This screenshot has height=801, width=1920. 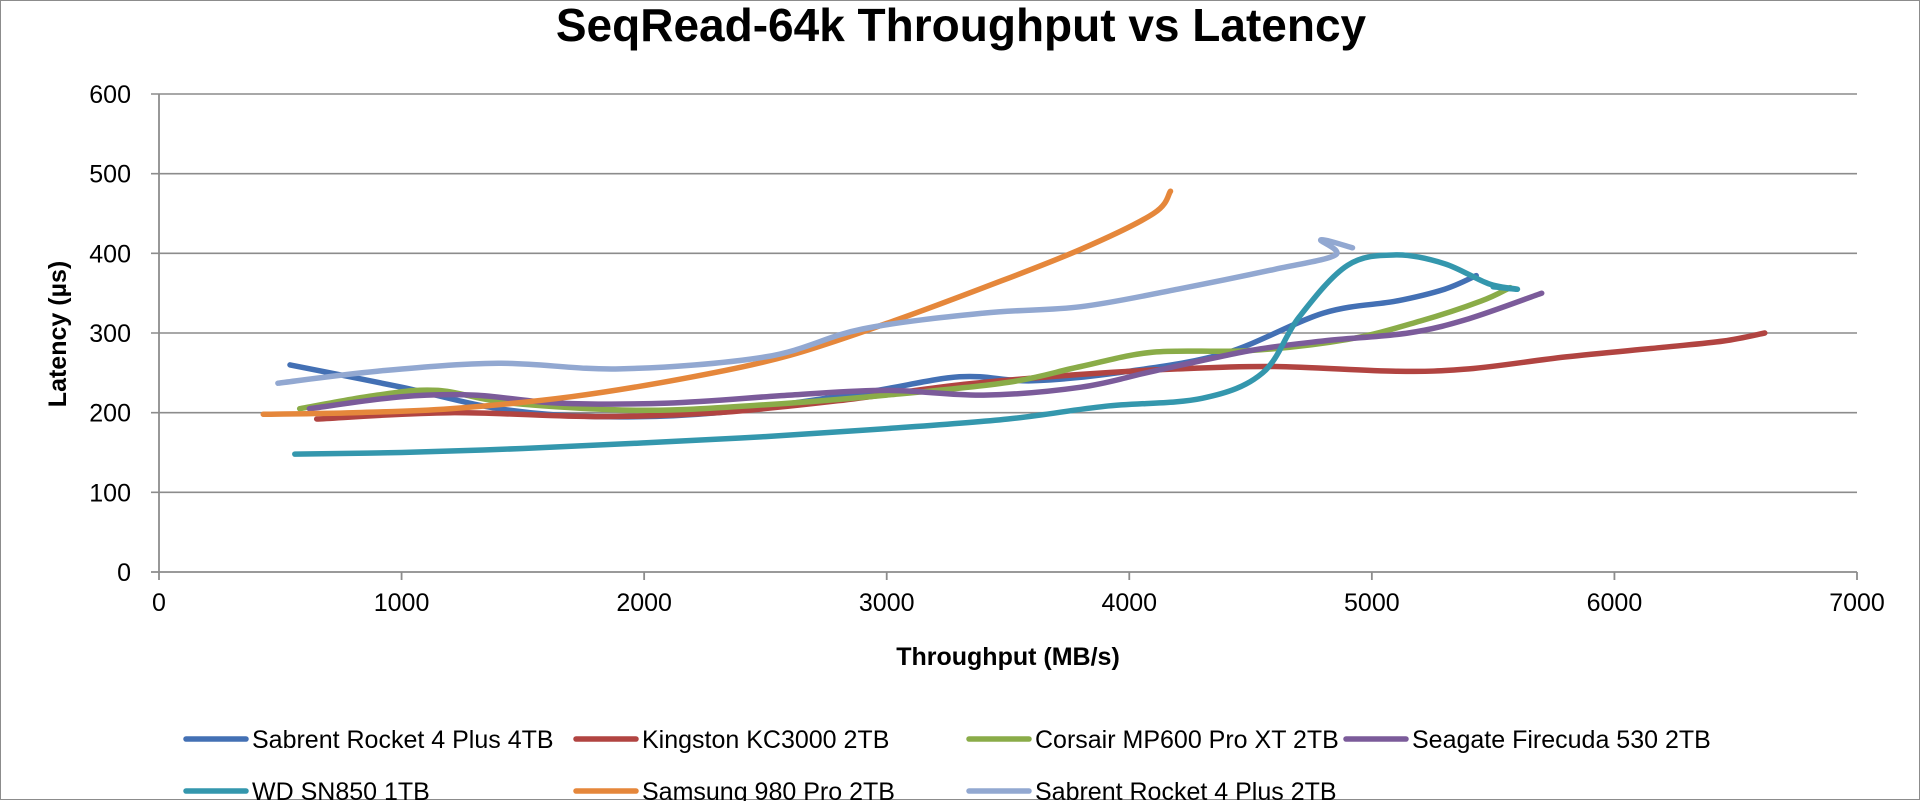 I want to click on legend-item-wd-sn850-1tb: WD SN850 1TB, so click(x=306, y=789).